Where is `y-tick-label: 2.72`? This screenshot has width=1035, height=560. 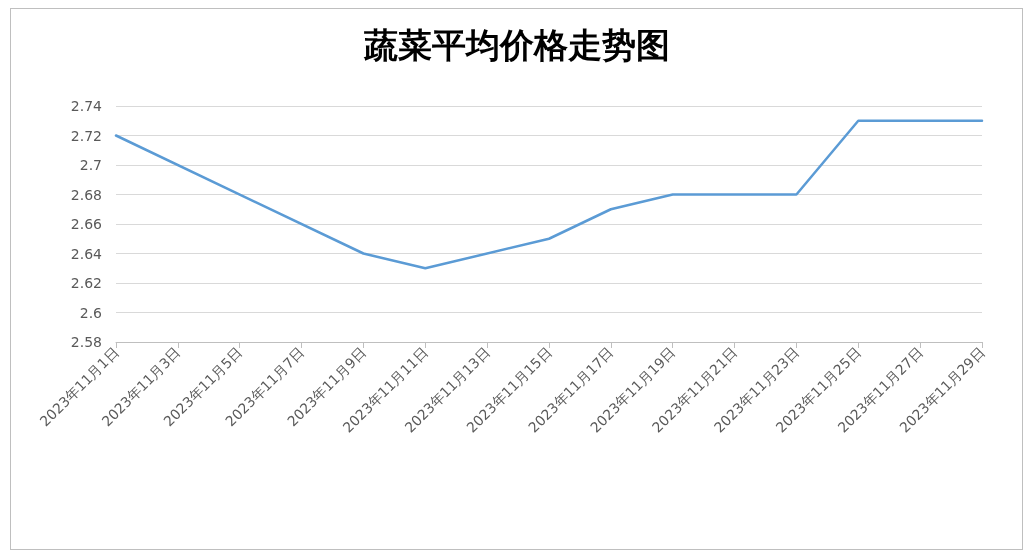
y-tick-label: 2.72 is located at coordinates (86, 135).